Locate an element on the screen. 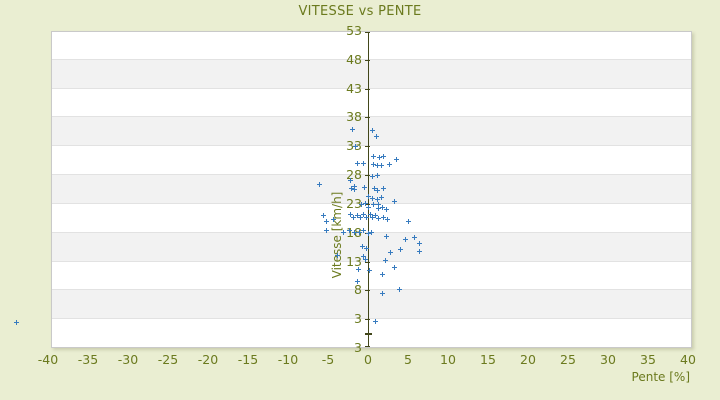 The width and height of the screenshot is (720, 400). x-tick-label: 30 is located at coordinates (608, 359).